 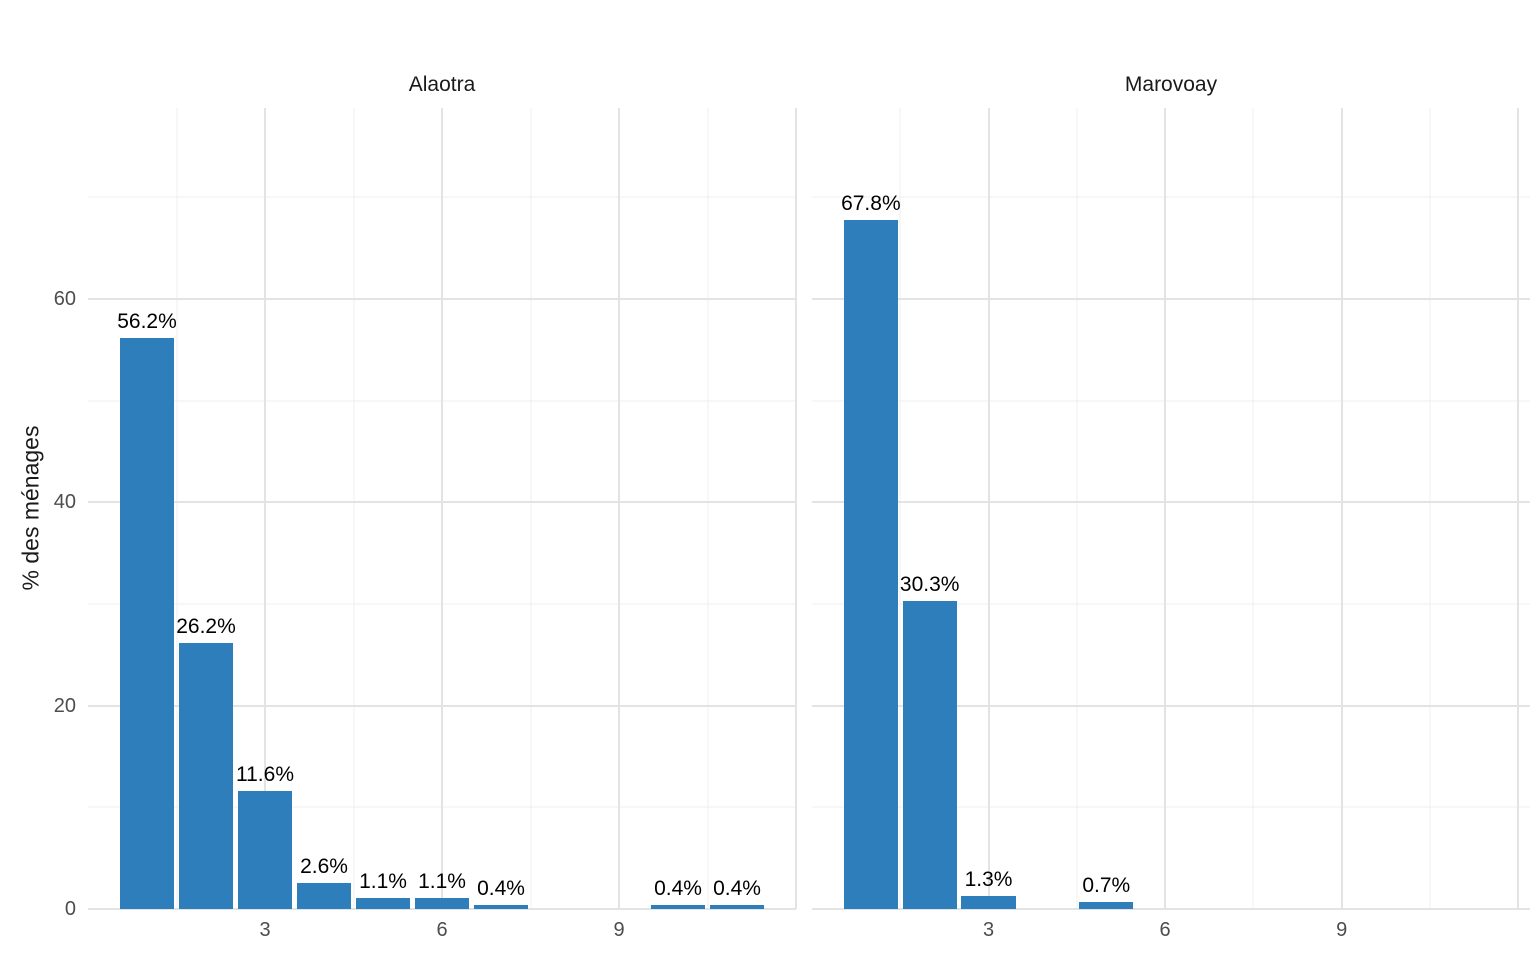 I want to click on y-tick-label: 40, so click(x=64, y=502).